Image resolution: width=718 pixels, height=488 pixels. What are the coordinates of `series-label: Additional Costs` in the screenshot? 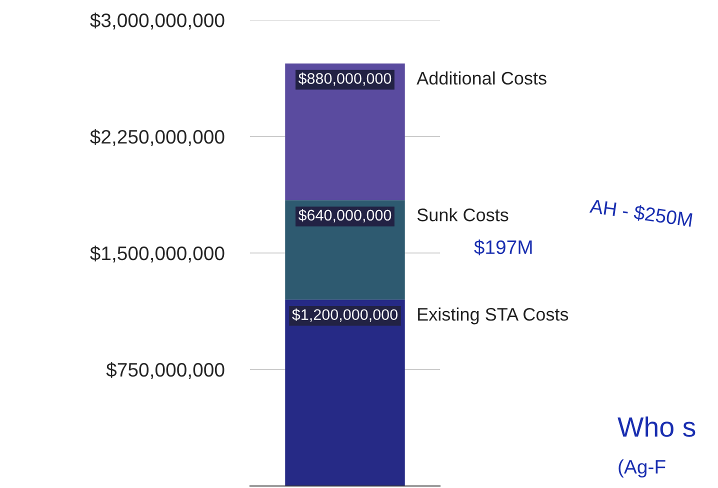 It's located at (481, 78).